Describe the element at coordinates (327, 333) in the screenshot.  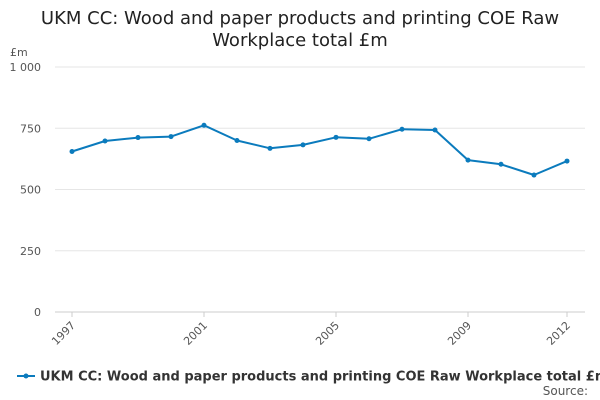
I see `x-tick-label: 2005` at that location.